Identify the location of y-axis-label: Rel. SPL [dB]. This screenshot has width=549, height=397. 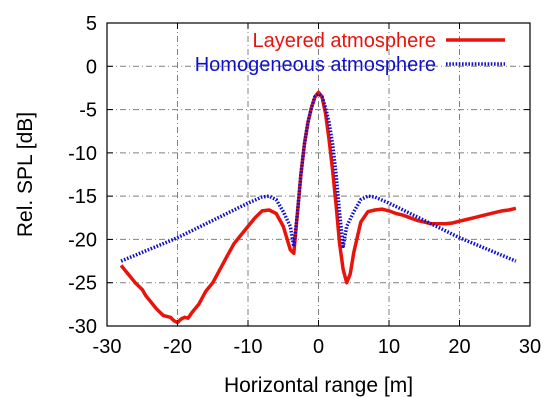
(25, 174).